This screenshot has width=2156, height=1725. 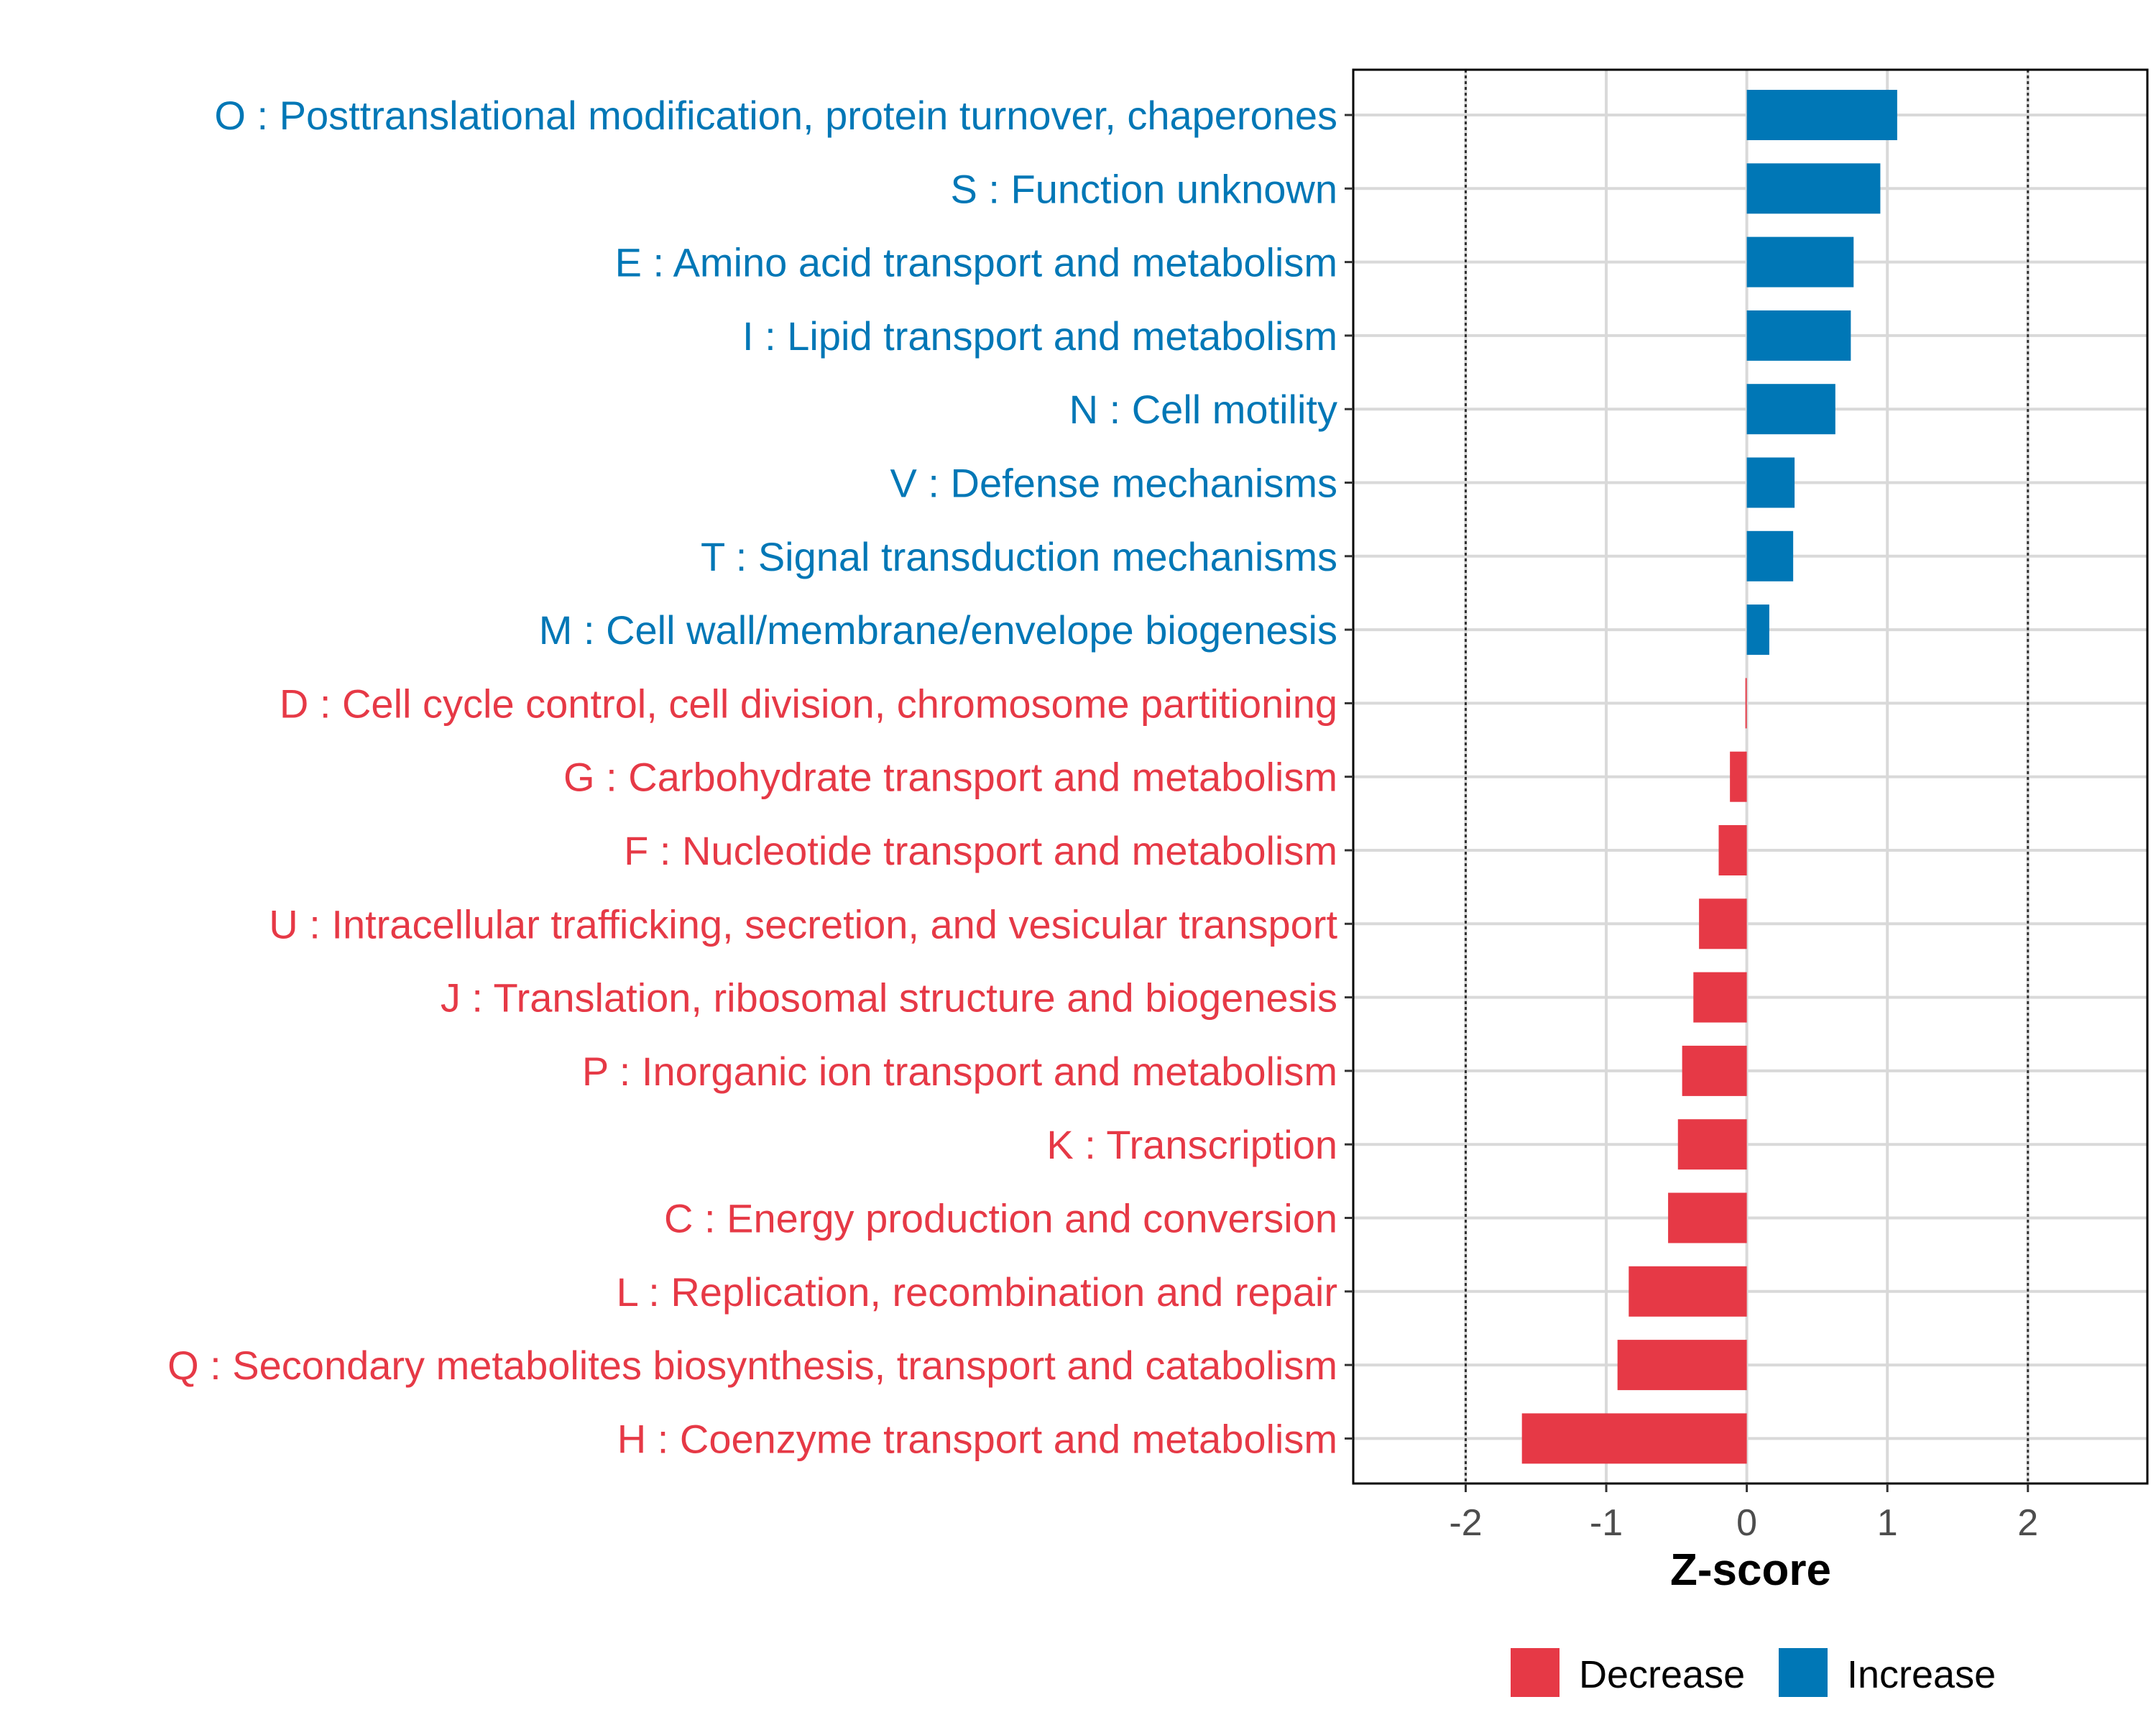 What do you see at coordinates (1191, 1144) in the screenshot?
I see `y-tick-label: K : Transcription` at bounding box center [1191, 1144].